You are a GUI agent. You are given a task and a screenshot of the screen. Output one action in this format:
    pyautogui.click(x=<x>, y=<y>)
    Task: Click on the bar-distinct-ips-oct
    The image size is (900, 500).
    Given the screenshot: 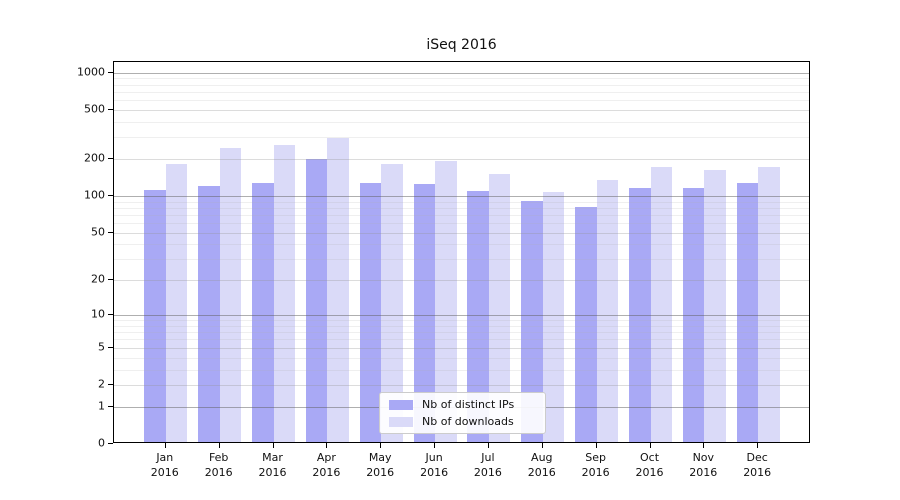 What is the action you would take?
    pyautogui.click(x=640, y=314)
    